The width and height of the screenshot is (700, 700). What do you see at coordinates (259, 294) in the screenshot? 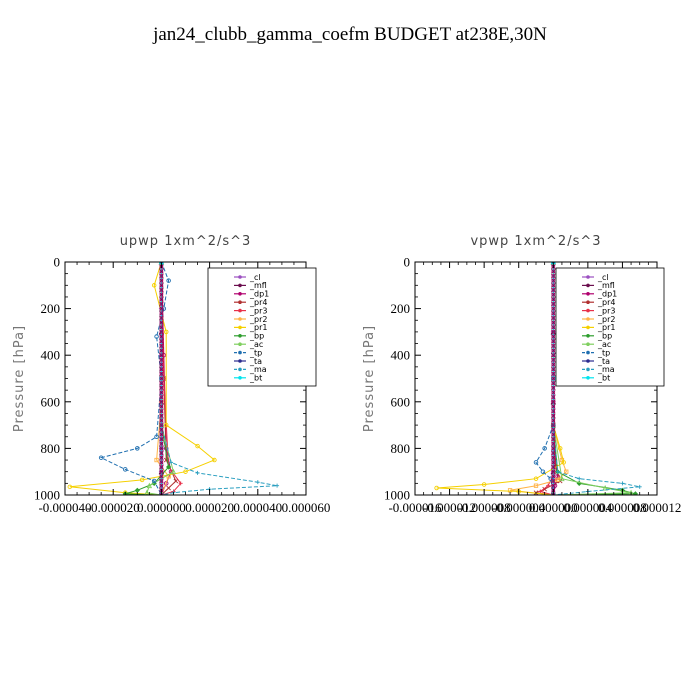
I see `legend-label: _dp1` at bounding box center [259, 294].